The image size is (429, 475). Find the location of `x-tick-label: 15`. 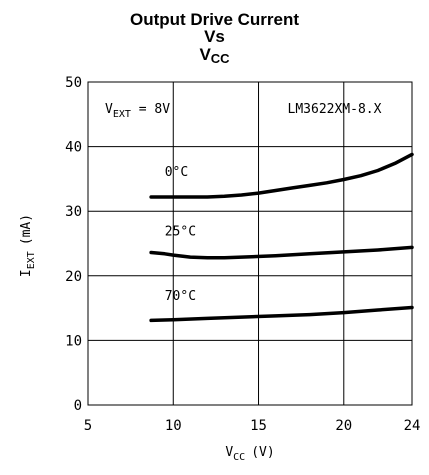

x-tick-label: 15 is located at coordinates (258, 426).